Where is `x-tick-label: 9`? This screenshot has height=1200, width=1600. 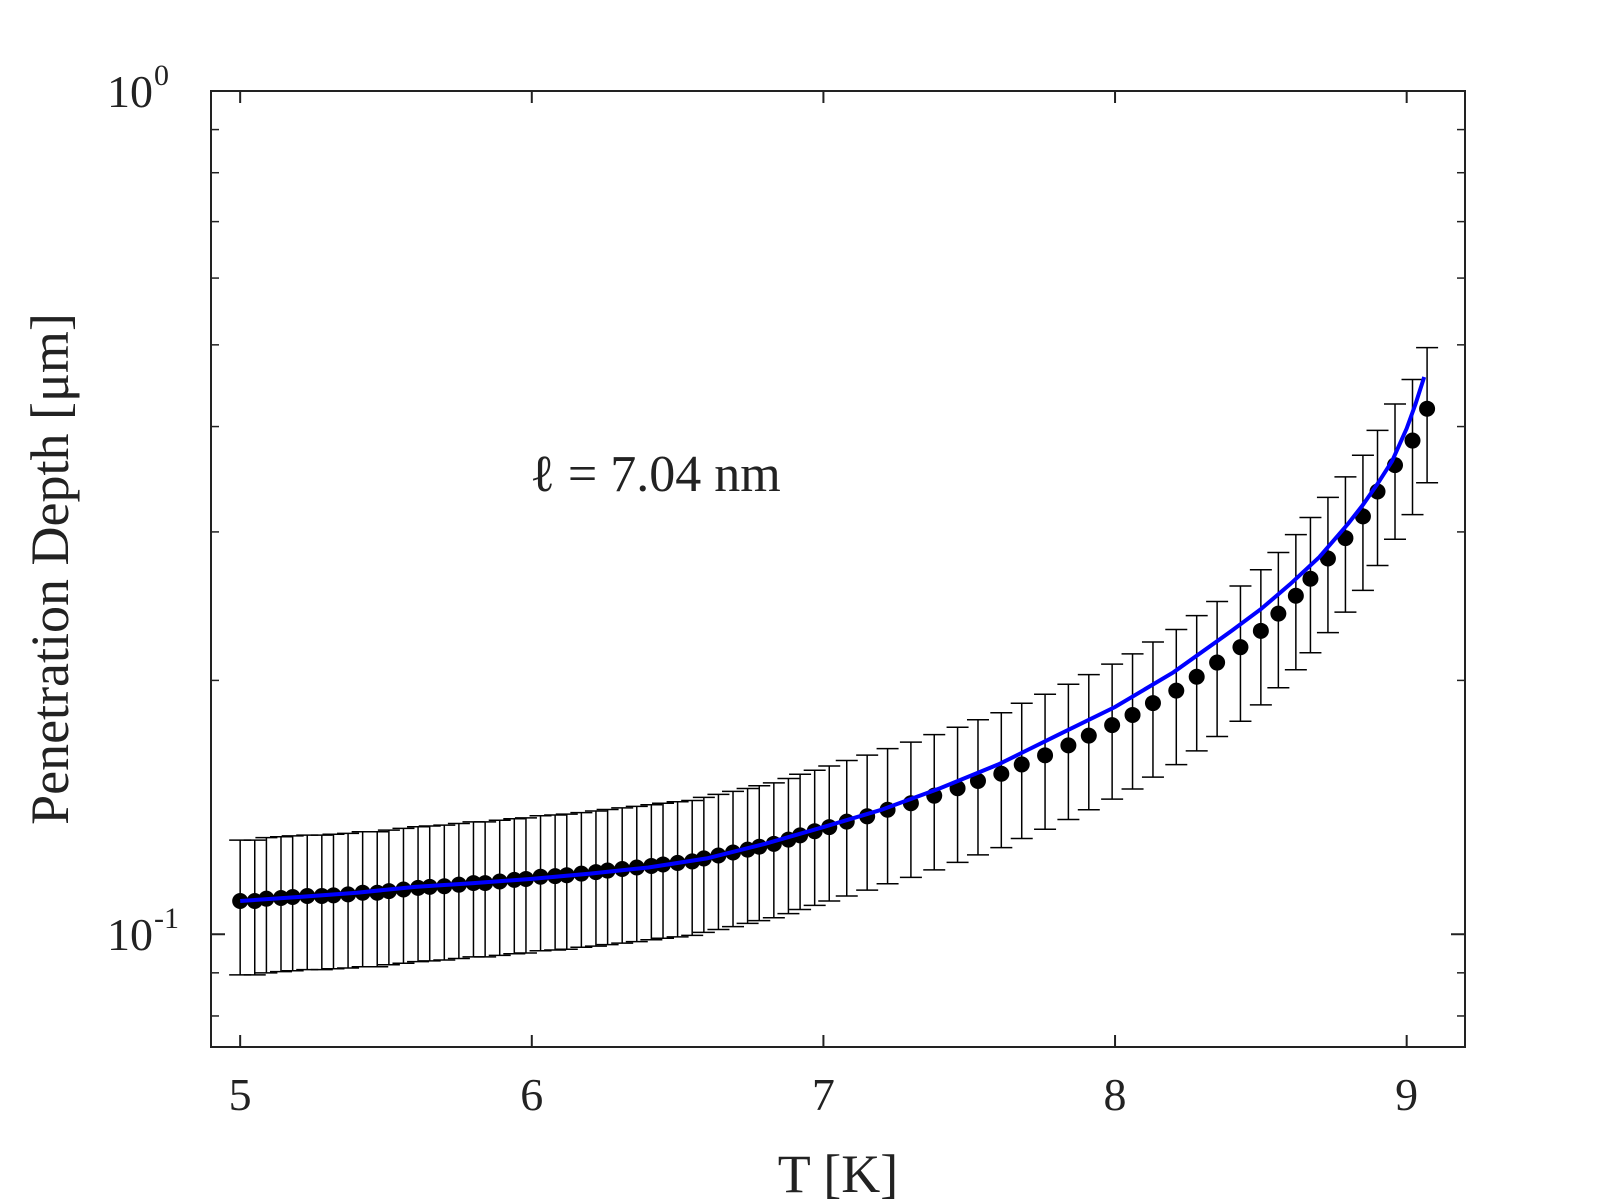 x-tick-label: 9 is located at coordinates (1406, 1094).